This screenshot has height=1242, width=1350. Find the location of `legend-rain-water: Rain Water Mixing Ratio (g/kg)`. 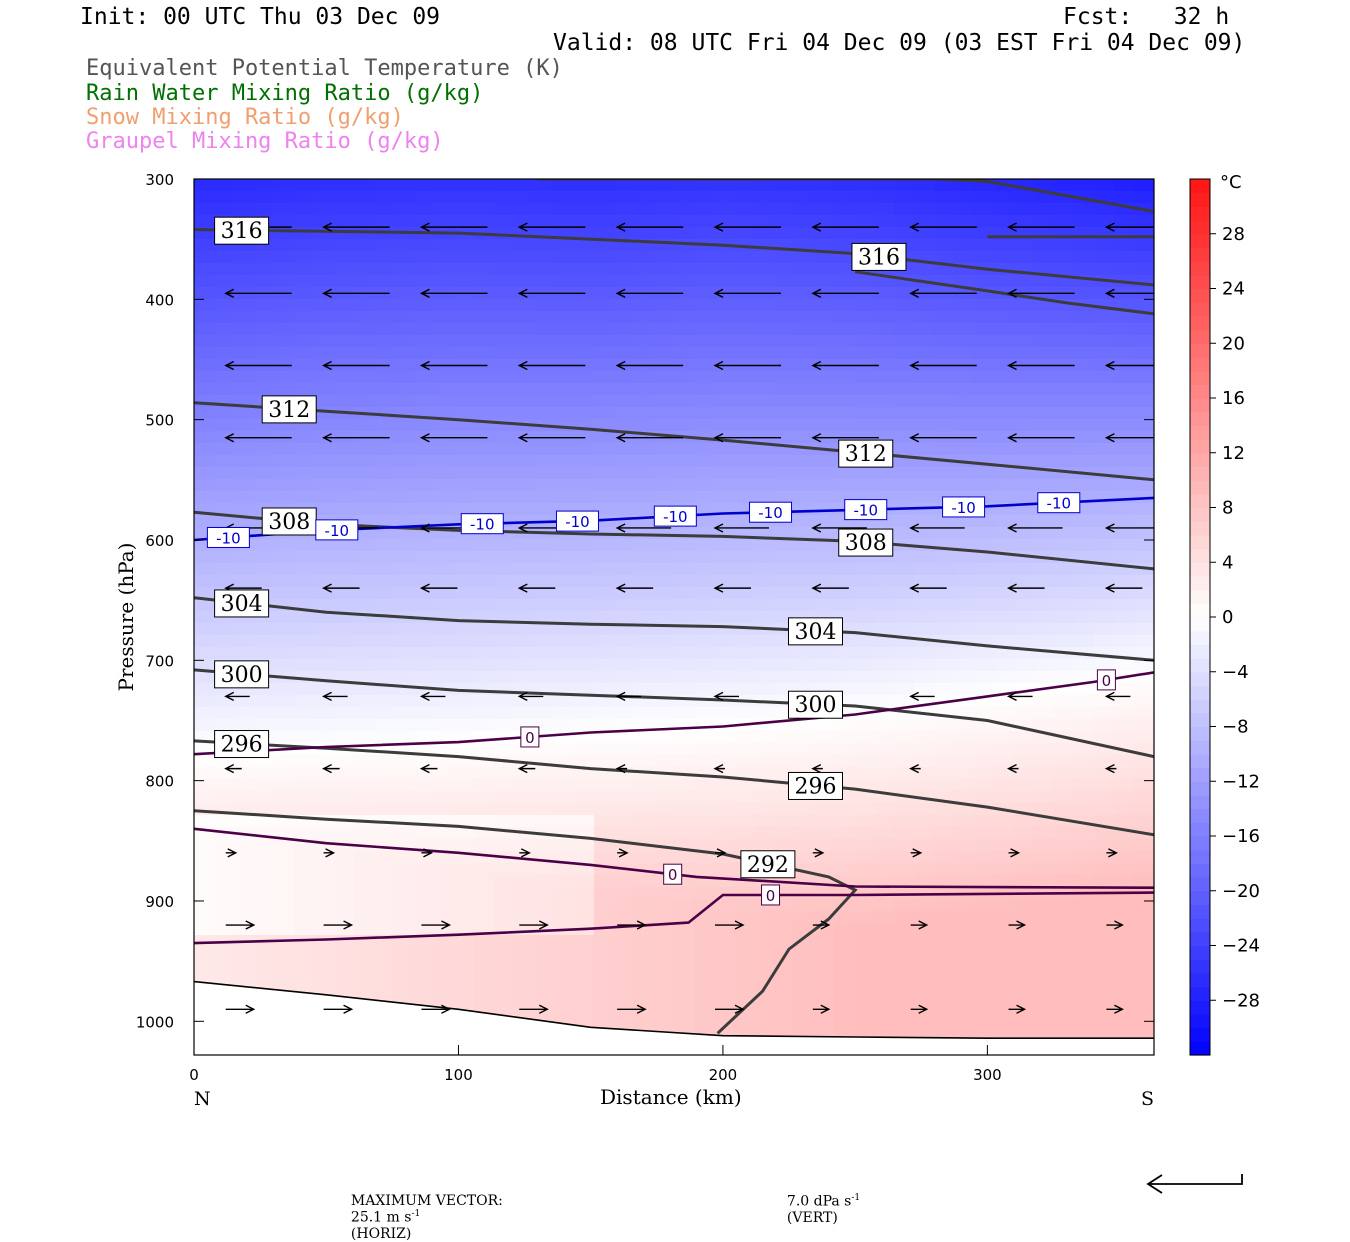

legend-rain-water: Rain Water Mixing Ratio (g/kg) is located at coordinates (285, 93).